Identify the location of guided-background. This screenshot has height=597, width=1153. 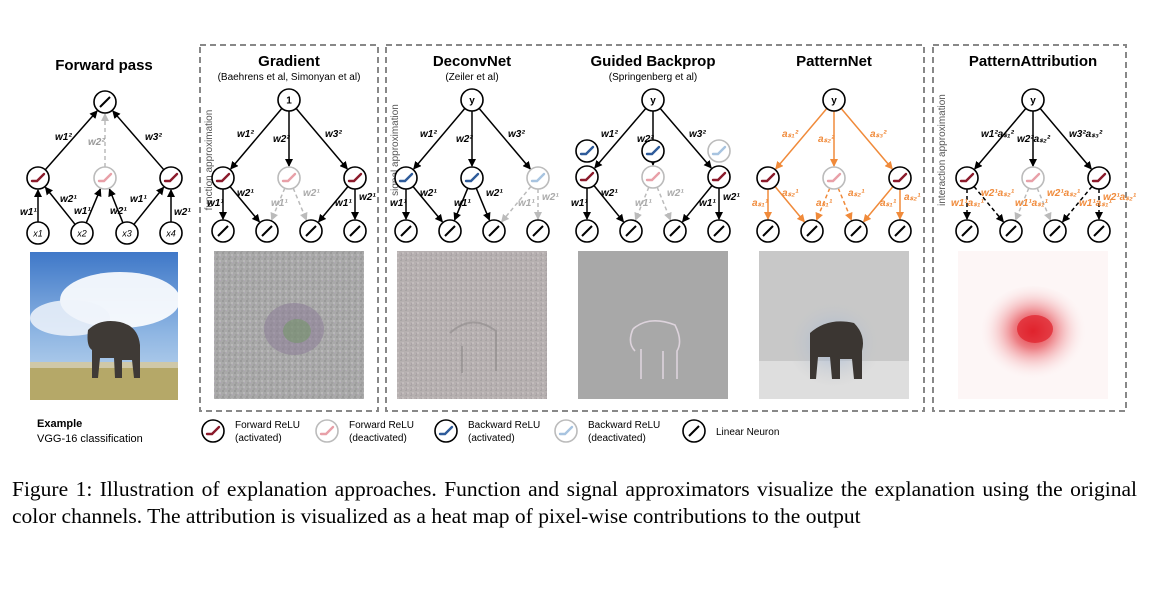
(653, 325).